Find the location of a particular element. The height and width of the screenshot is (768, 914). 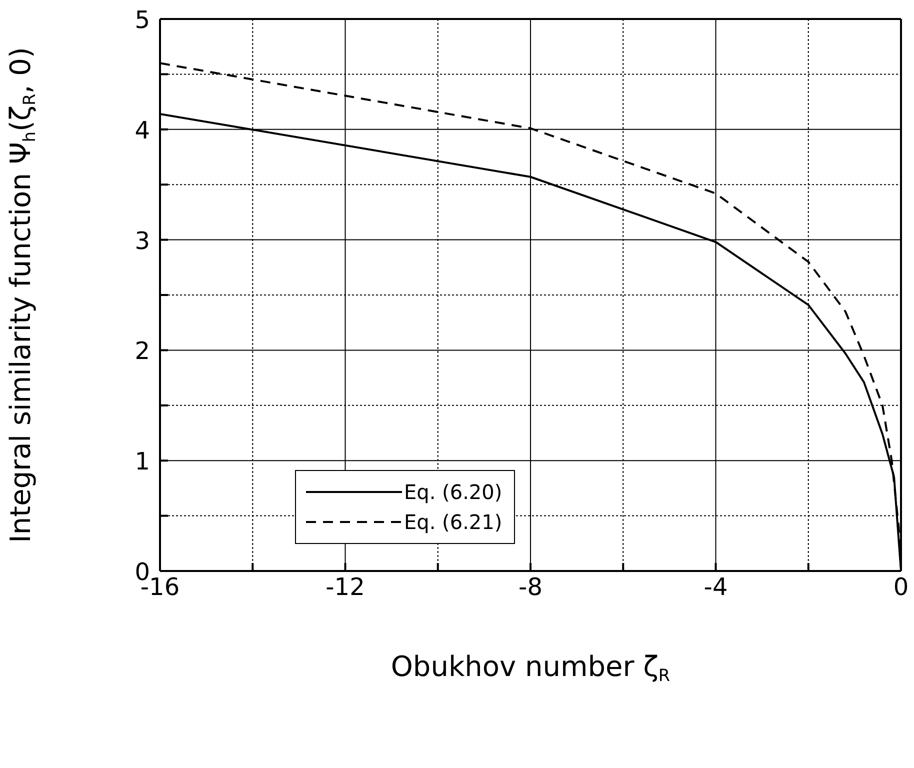

y-tick-label: 5 is located at coordinates (142, 20).